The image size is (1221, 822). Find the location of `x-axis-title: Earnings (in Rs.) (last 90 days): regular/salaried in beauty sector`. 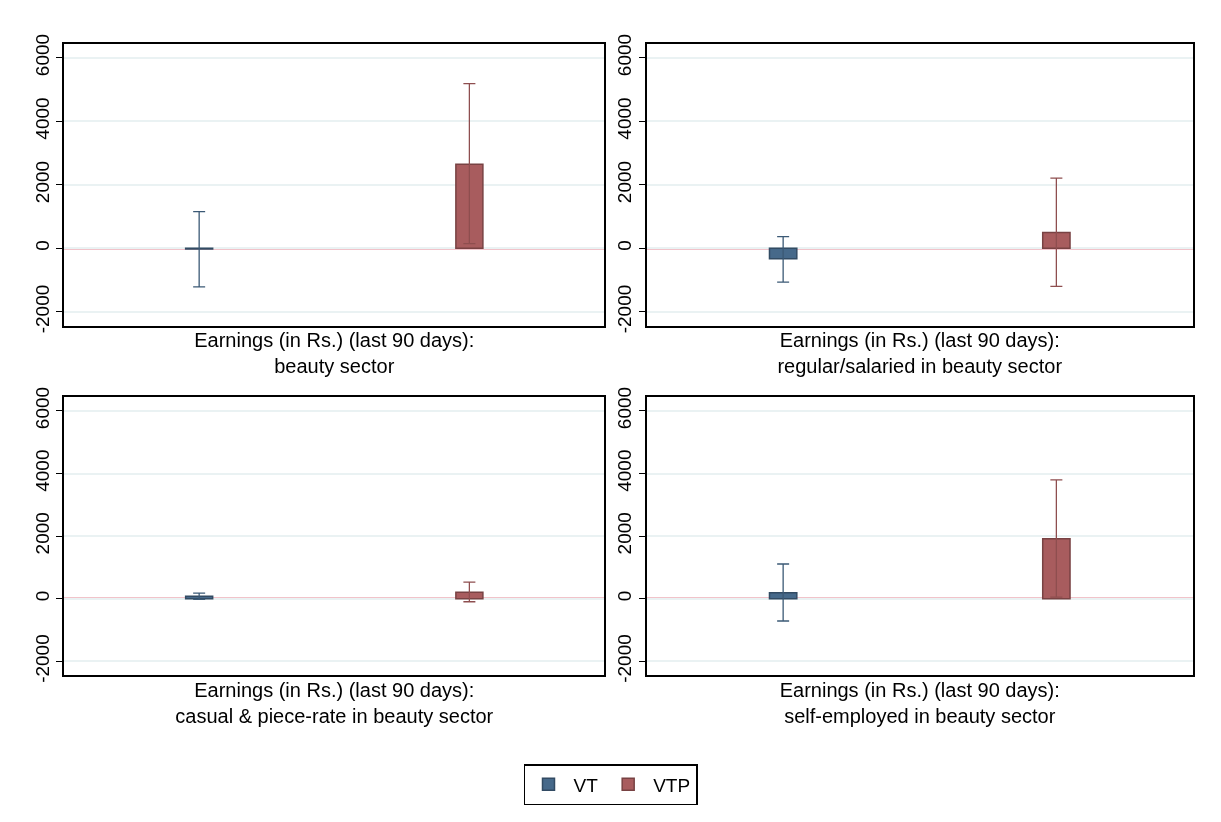

x-axis-title: Earnings (in Rs.) (last 90 days): regular/salaried in beauty sector is located at coordinates (920, 353).